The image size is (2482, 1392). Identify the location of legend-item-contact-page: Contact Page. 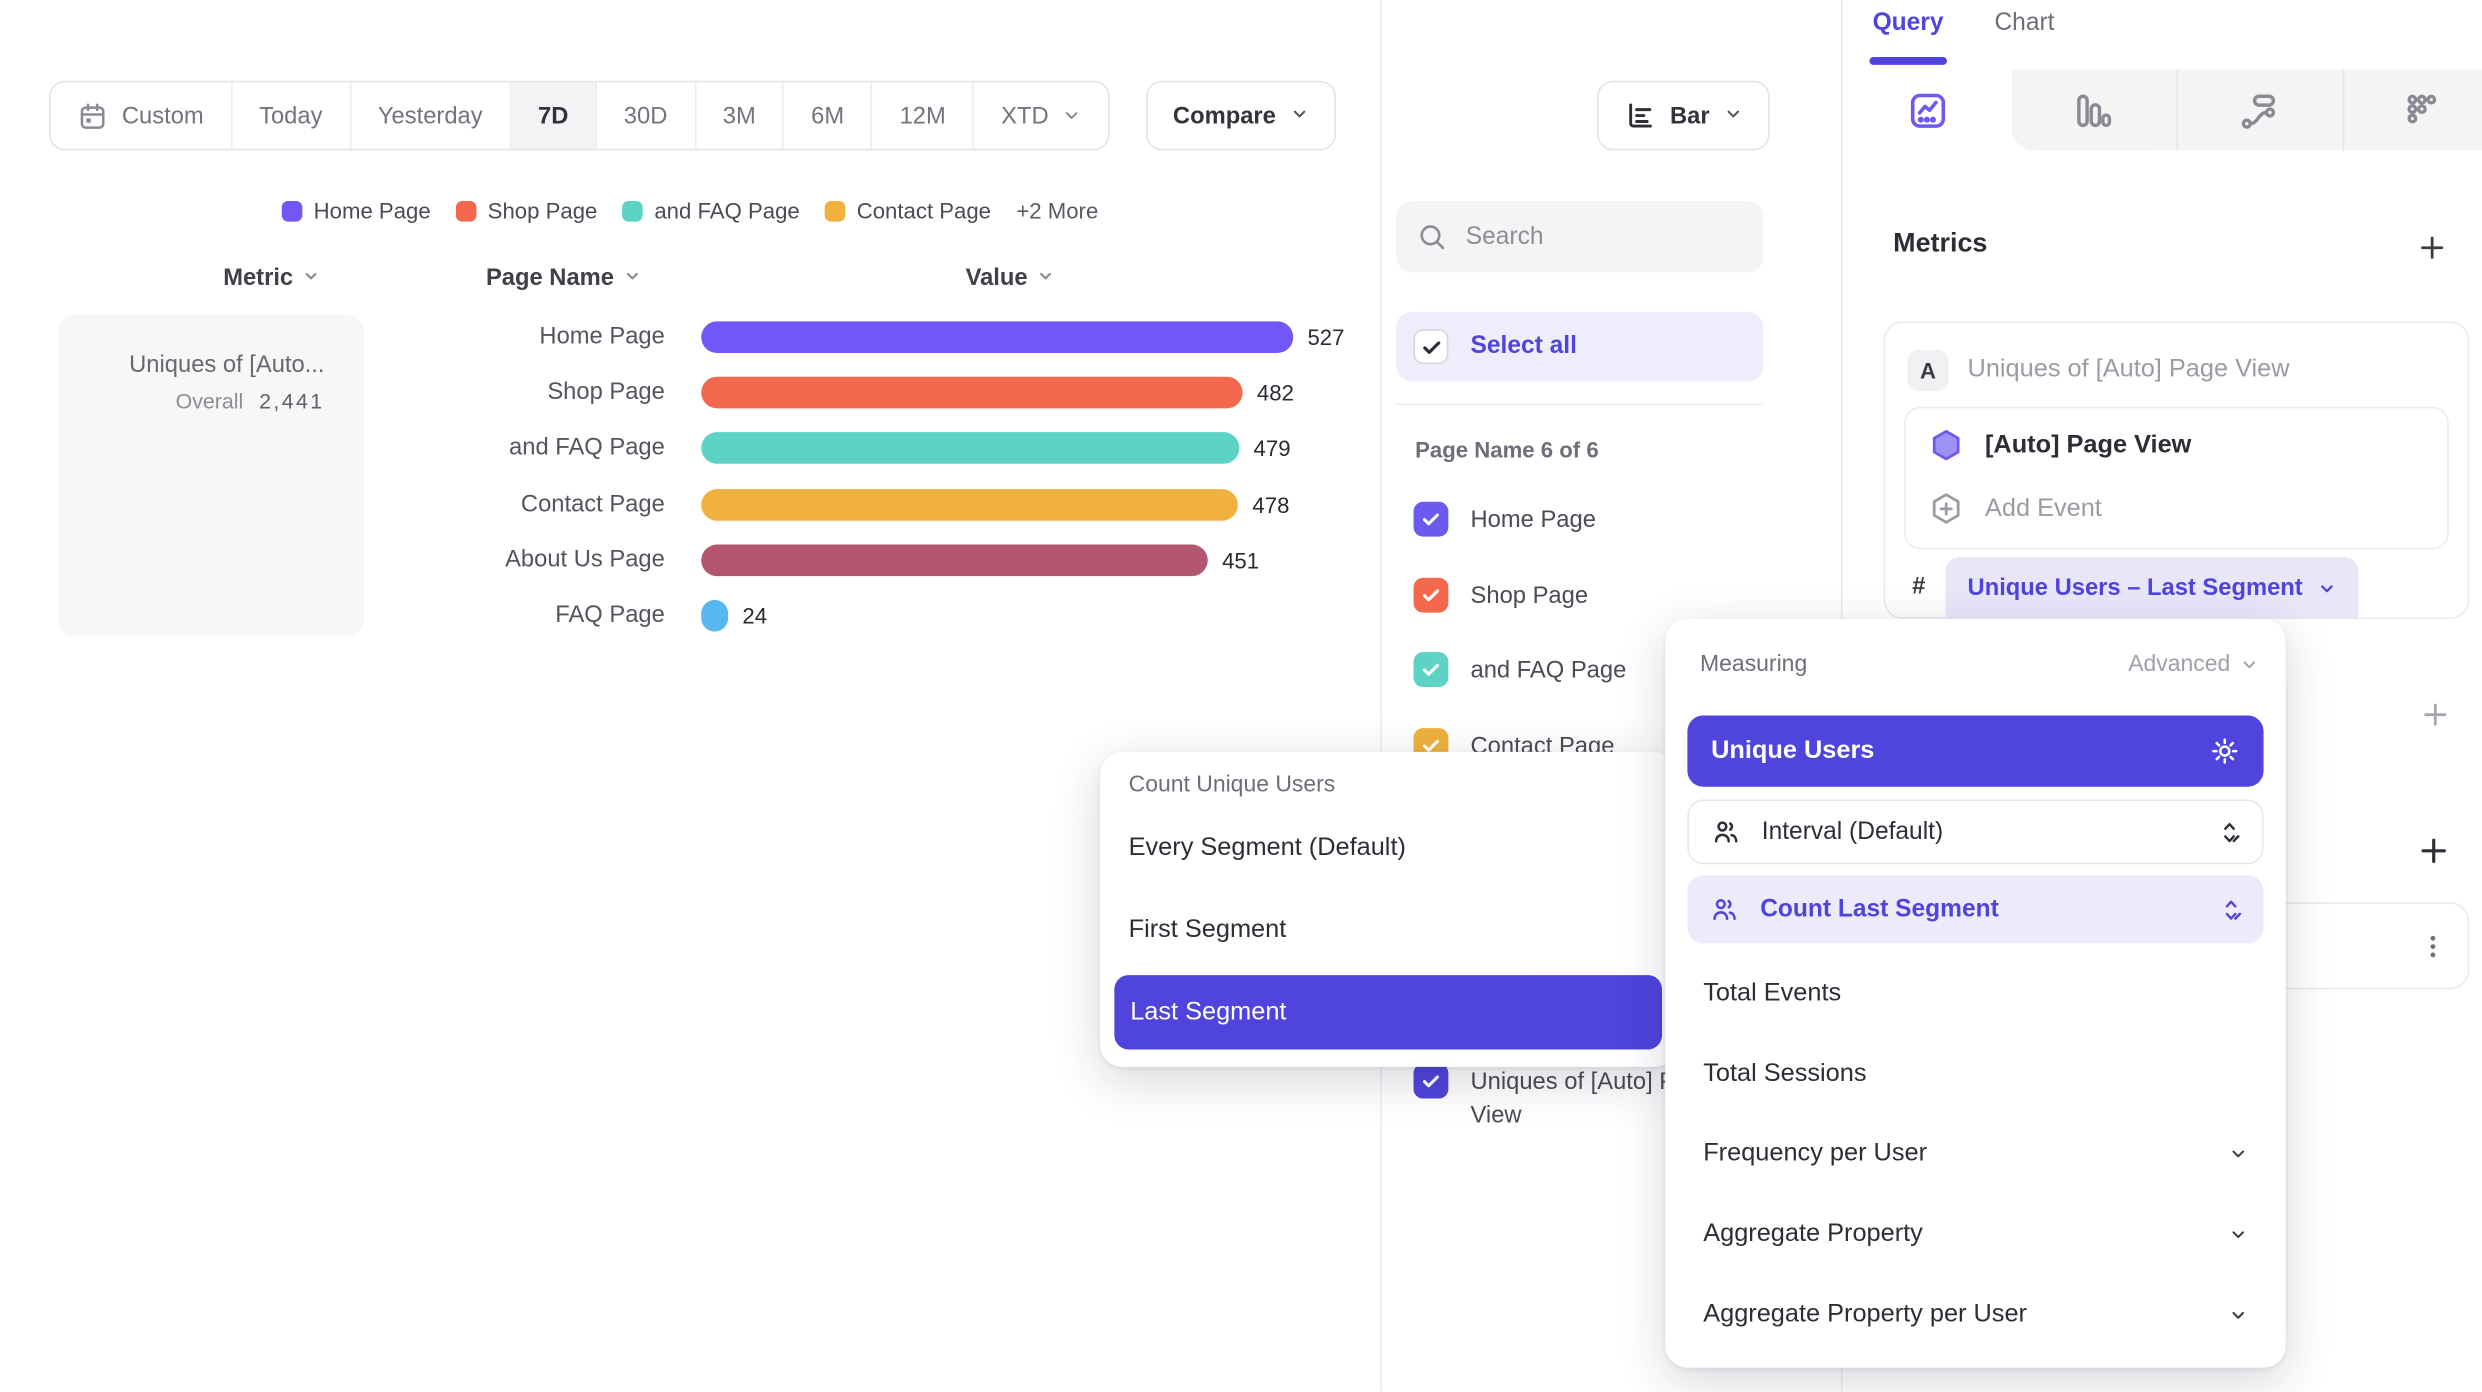
(908, 210).